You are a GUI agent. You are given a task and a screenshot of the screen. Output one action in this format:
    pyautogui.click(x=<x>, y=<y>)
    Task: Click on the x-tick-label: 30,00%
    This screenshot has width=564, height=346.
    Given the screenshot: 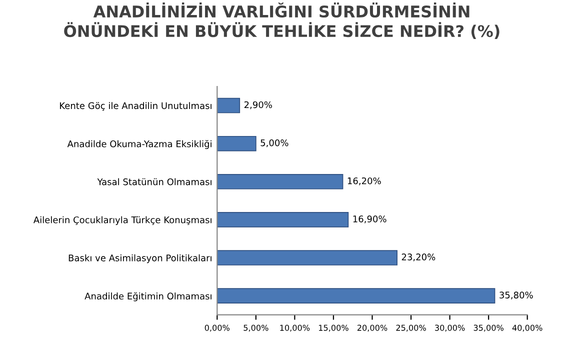 What is the action you would take?
    pyautogui.click(x=450, y=328)
    